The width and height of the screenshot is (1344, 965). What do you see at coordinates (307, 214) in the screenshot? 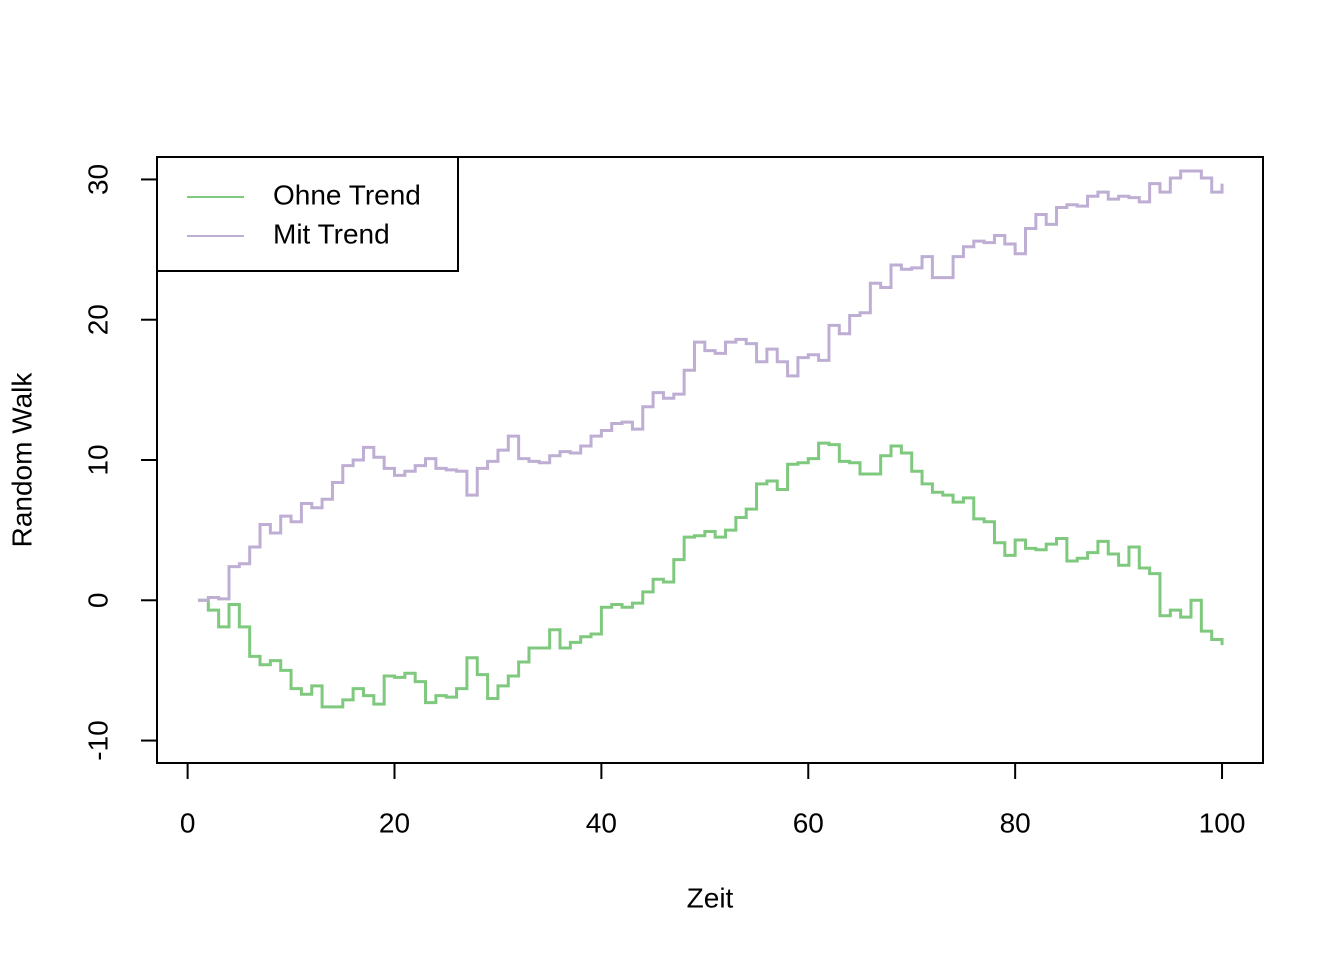
I see `legend-box` at bounding box center [307, 214].